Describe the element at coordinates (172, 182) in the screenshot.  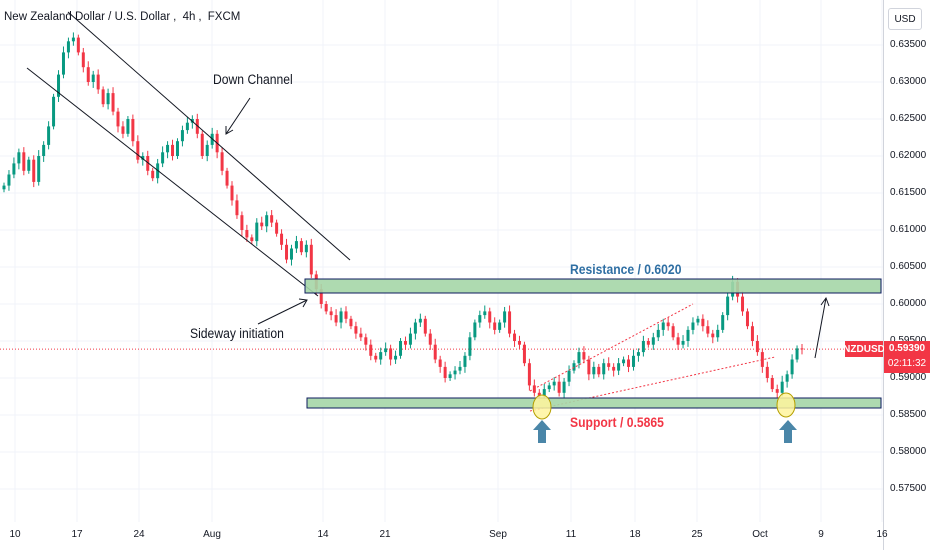
I see `channel-lower-line` at that location.